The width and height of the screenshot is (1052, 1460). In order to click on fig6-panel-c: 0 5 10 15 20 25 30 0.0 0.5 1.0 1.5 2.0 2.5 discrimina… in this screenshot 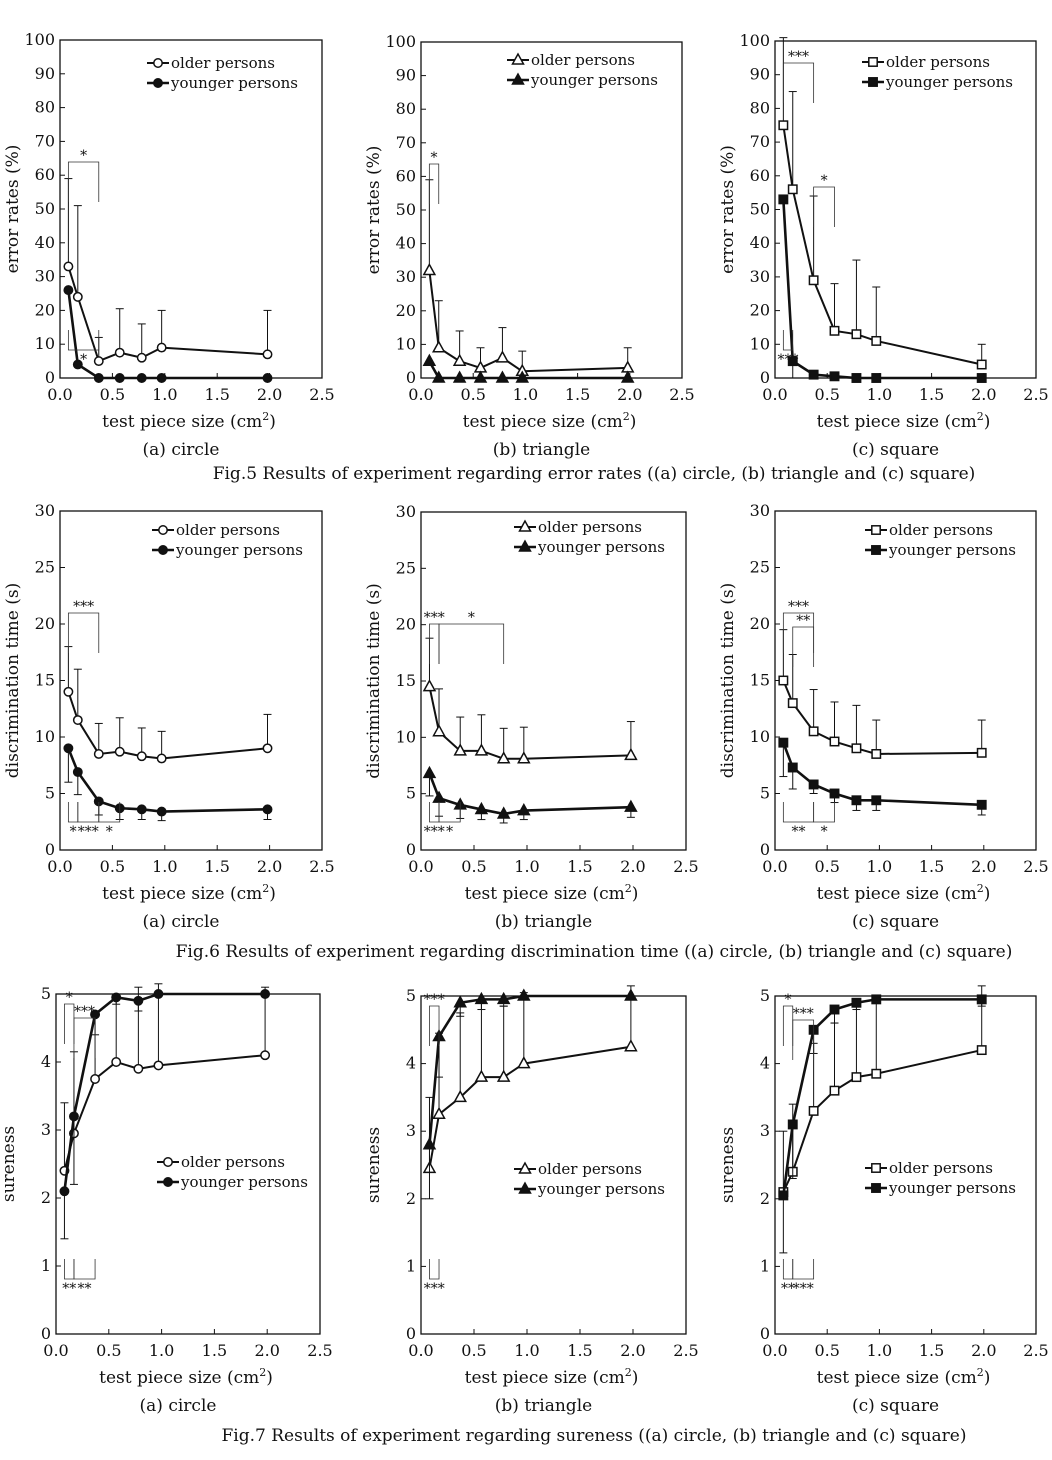, I will do `click(883, 716)`.